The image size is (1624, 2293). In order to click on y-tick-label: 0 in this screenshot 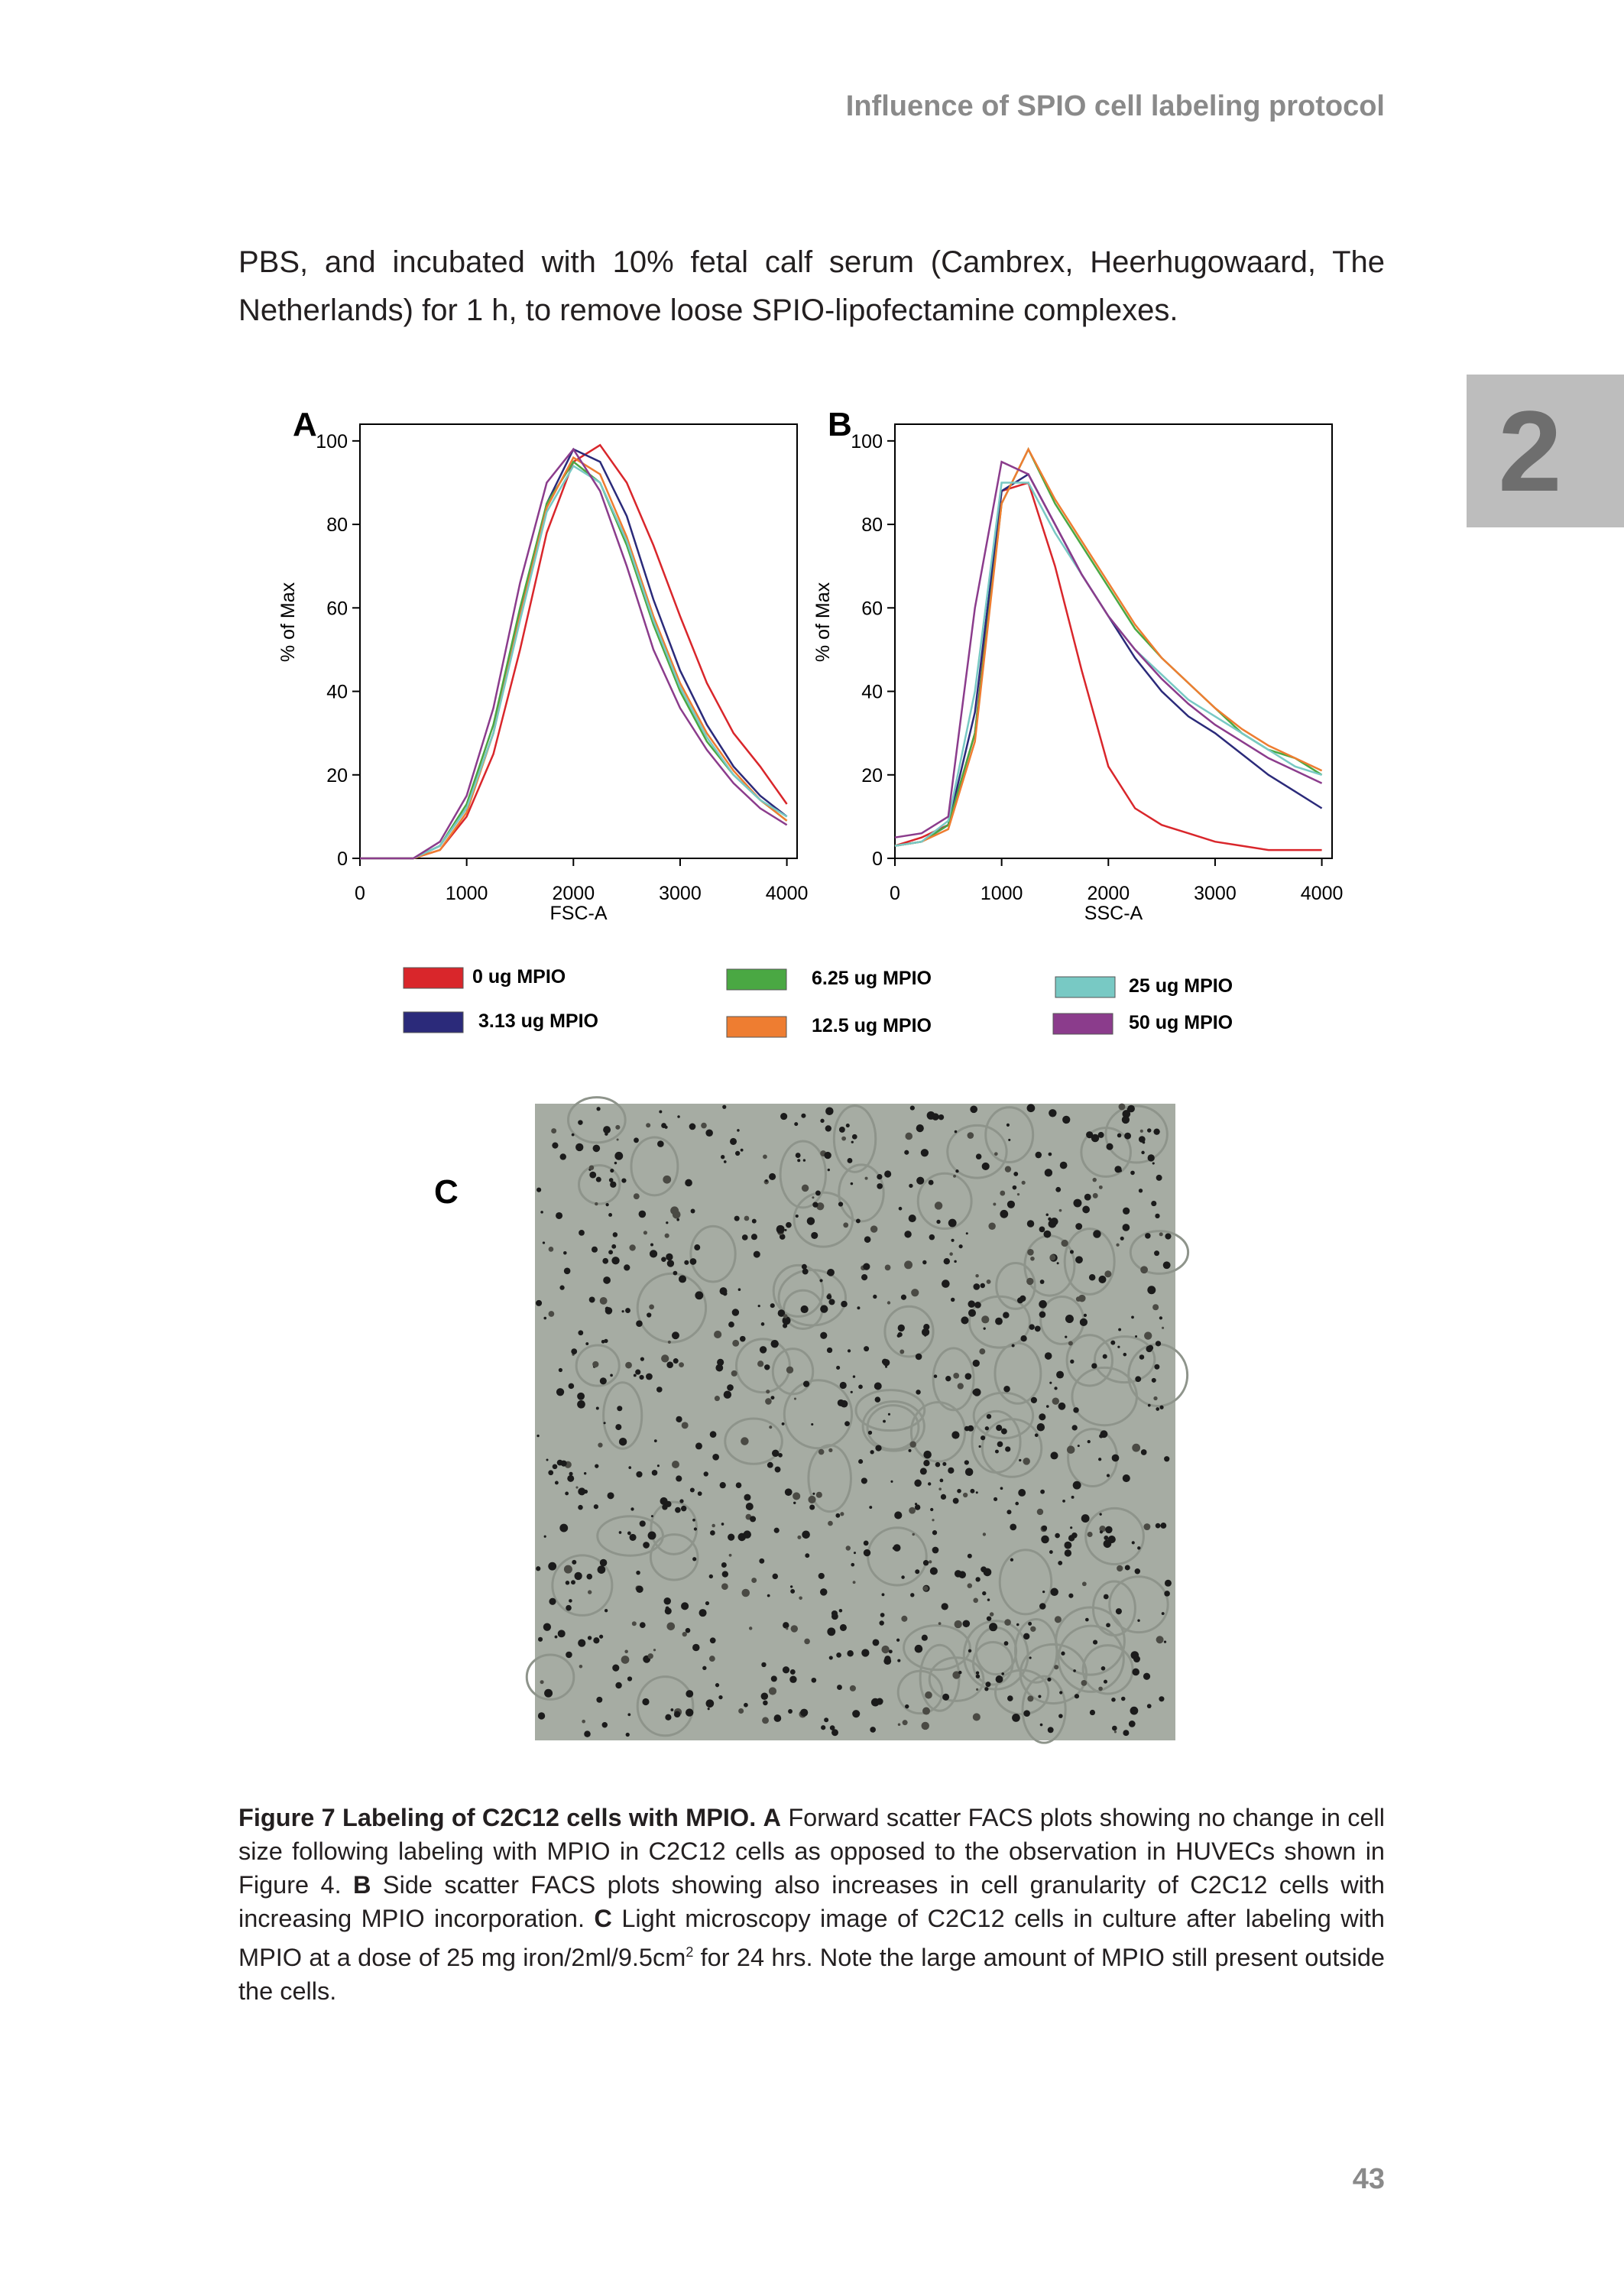, I will do `click(877, 859)`.